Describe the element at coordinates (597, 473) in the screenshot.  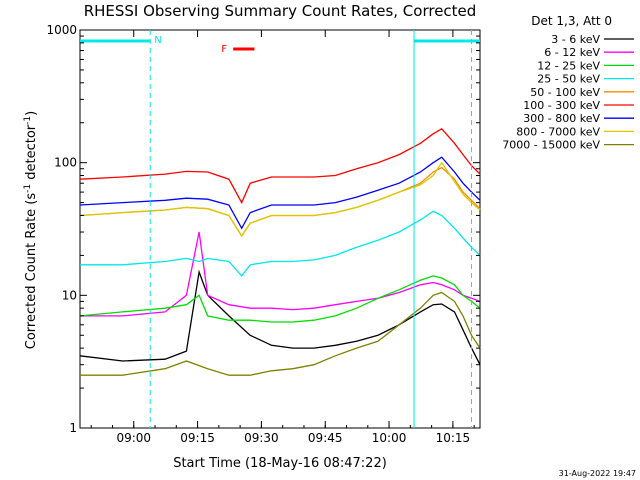
I see `footer-date: 31-Aug-2022 19:47` at that location.